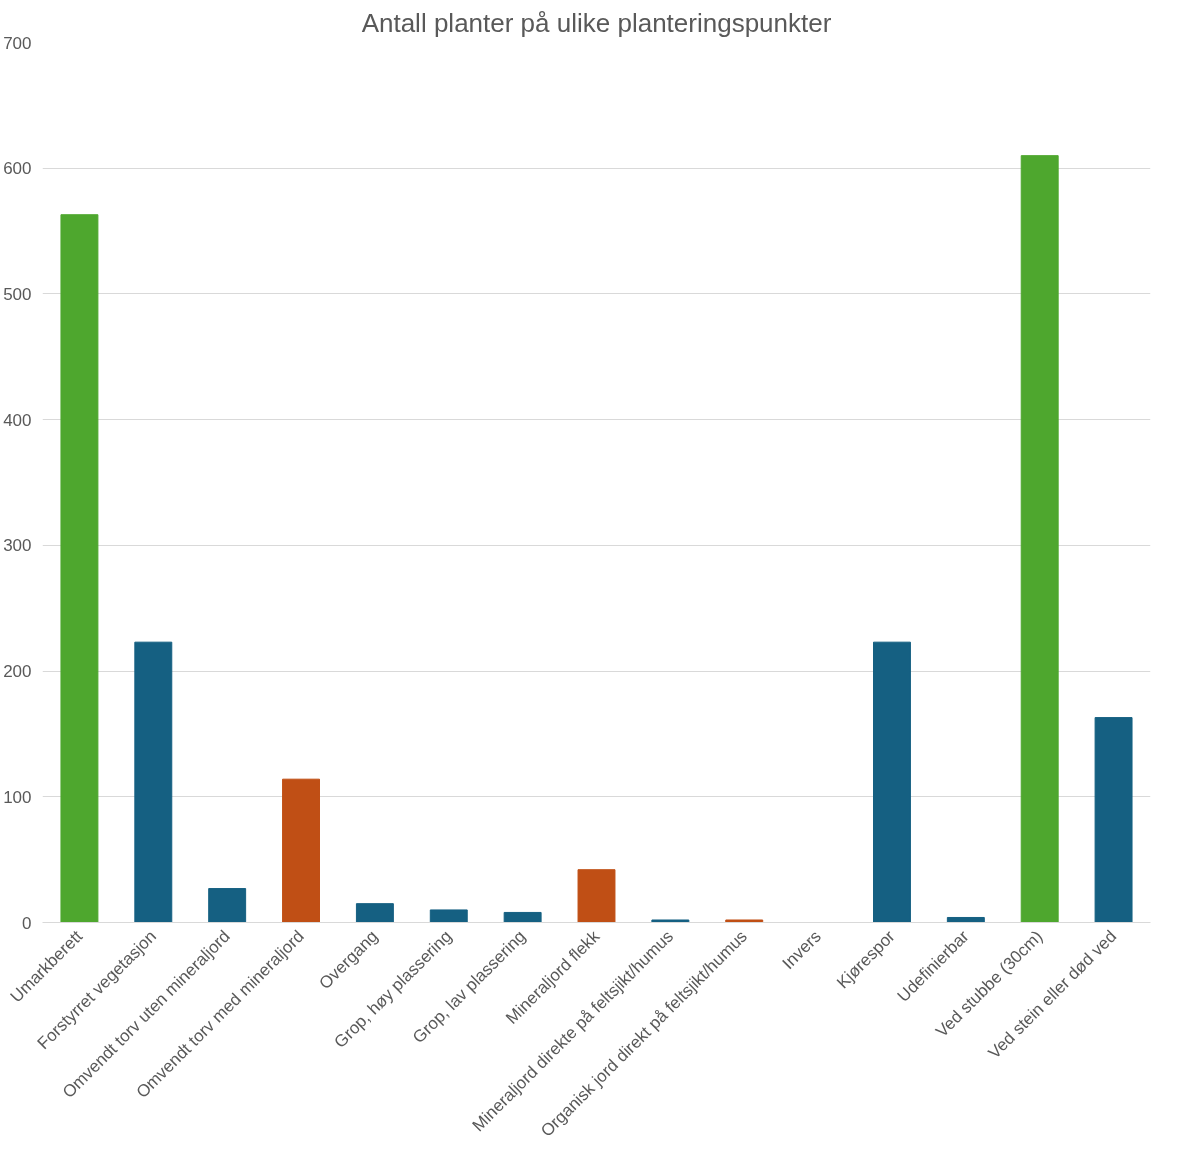  What do you see at coordinates (17, 43) in the screenshot?
I see `y-tick-label: 700` at bounding box center [17, 43].